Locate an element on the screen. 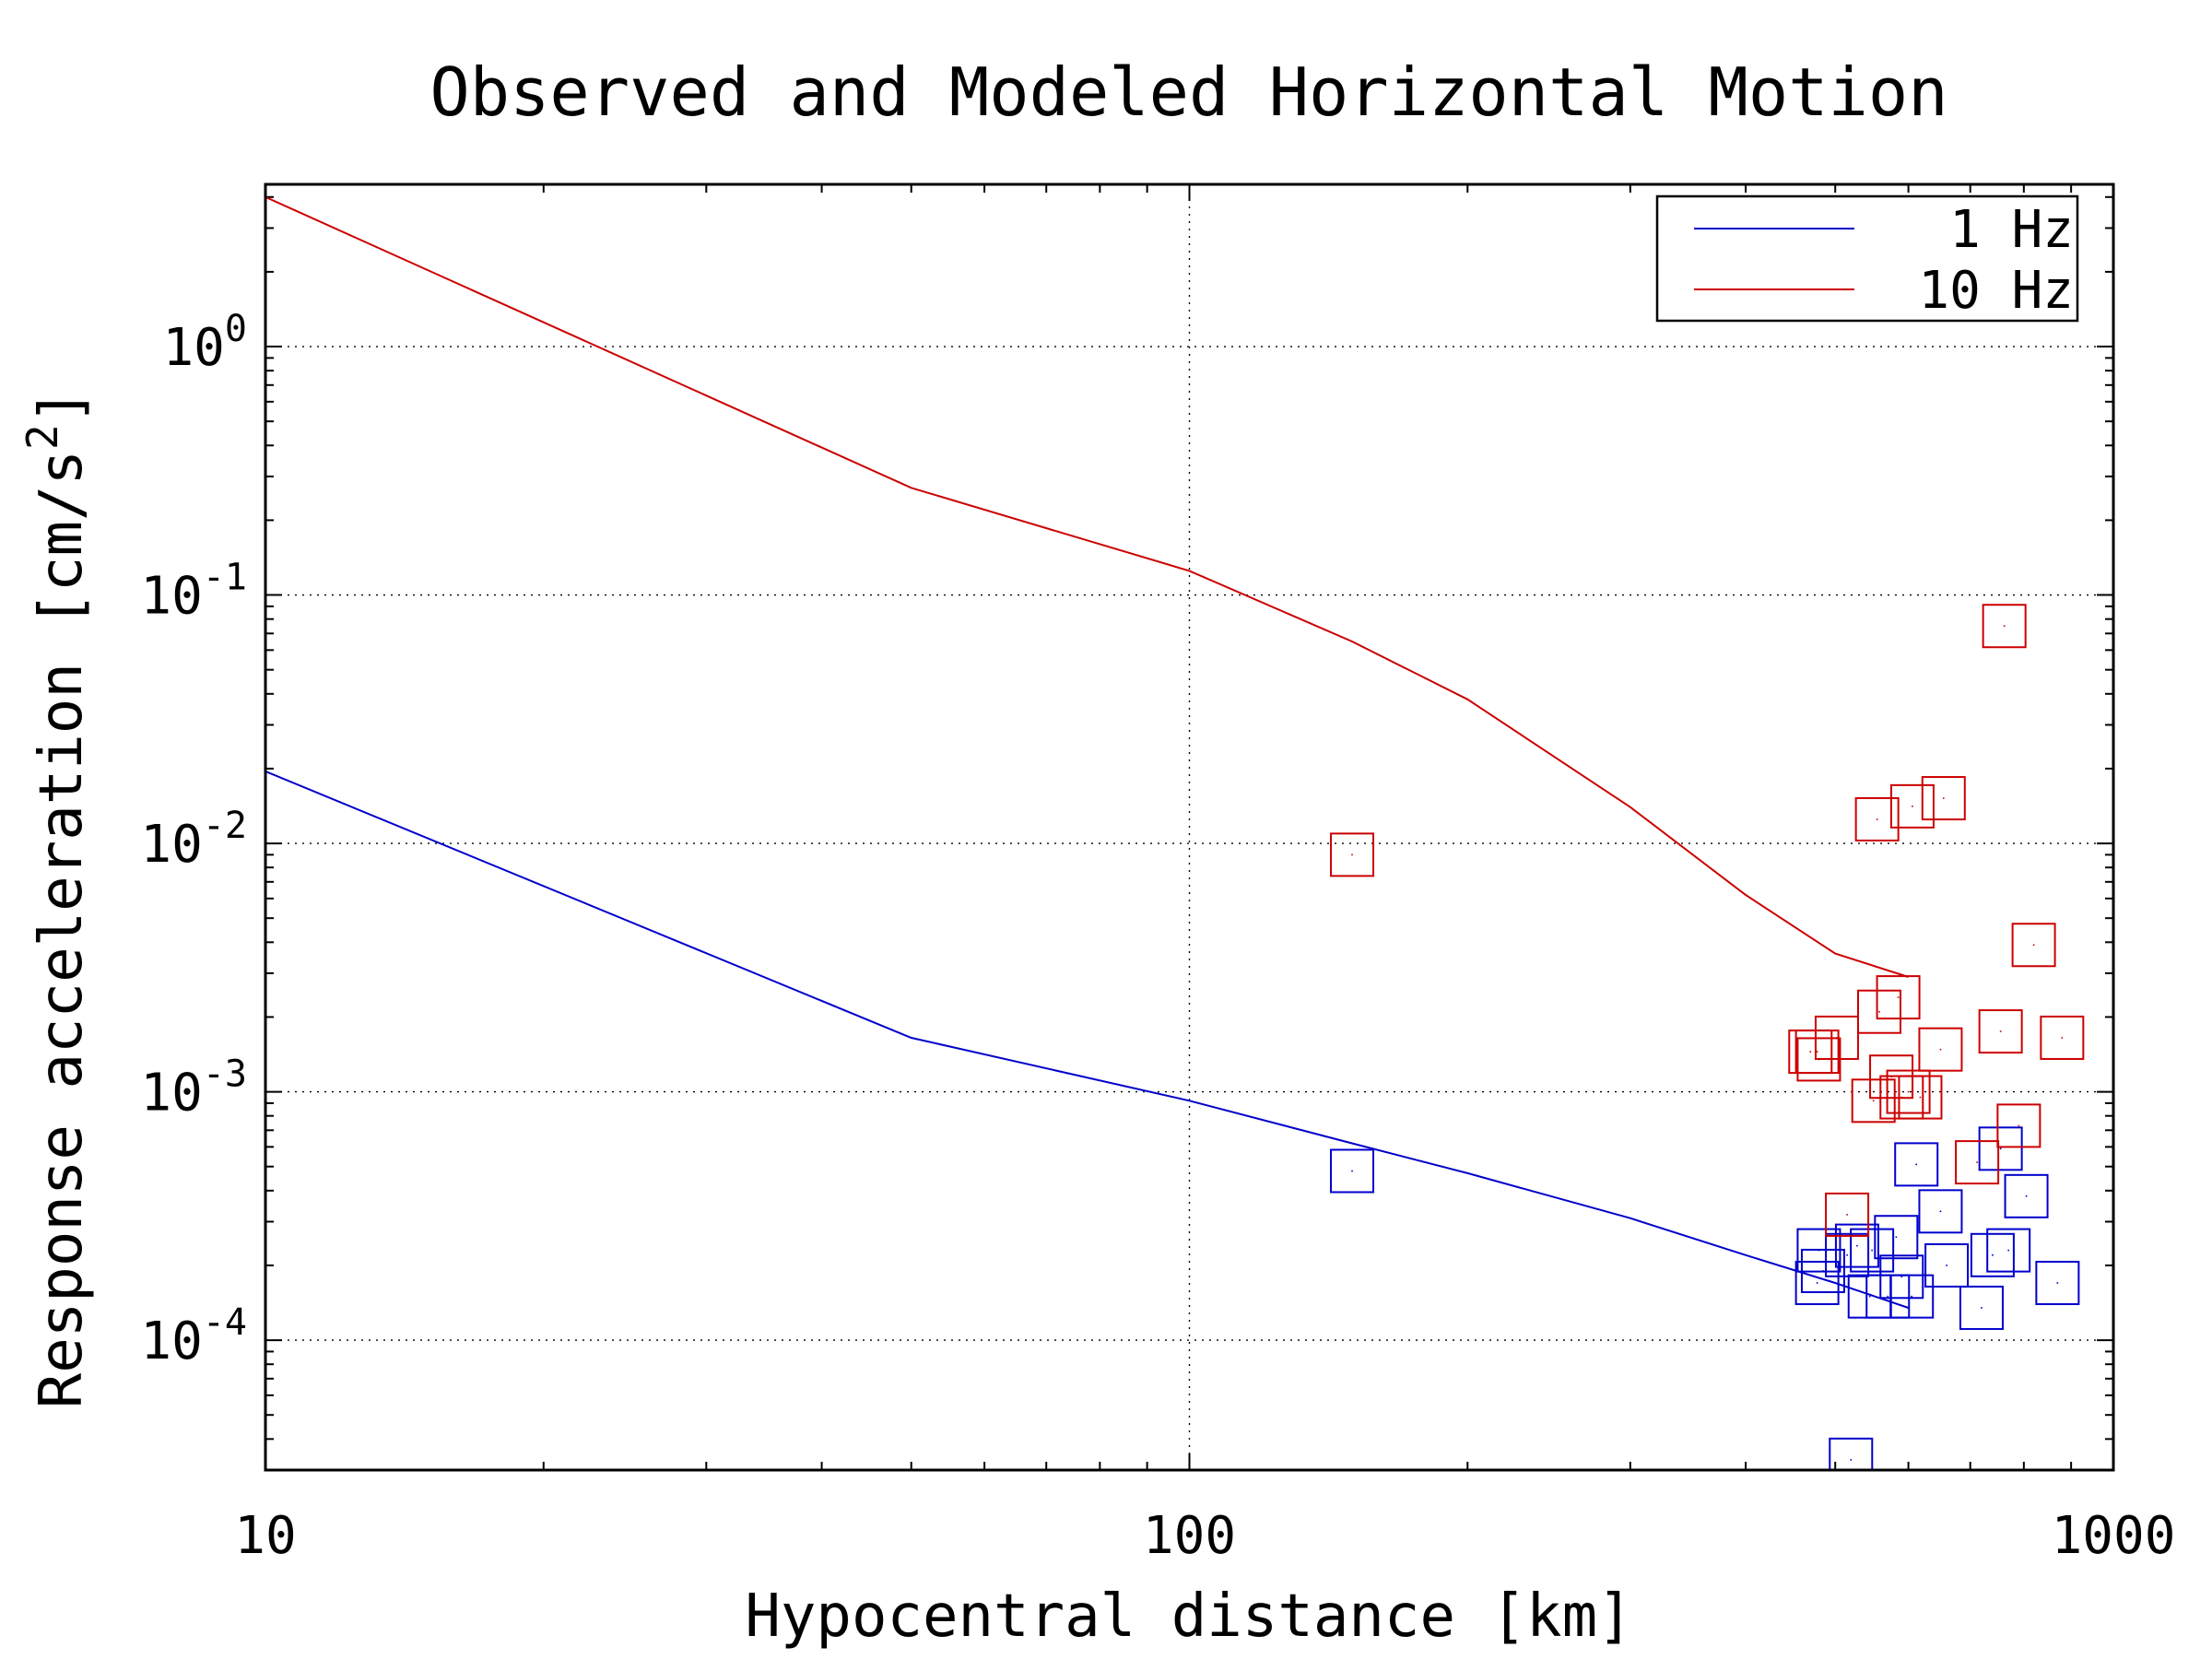  y-tick-label-exponent: 0 is located at coordinates (236, 329).